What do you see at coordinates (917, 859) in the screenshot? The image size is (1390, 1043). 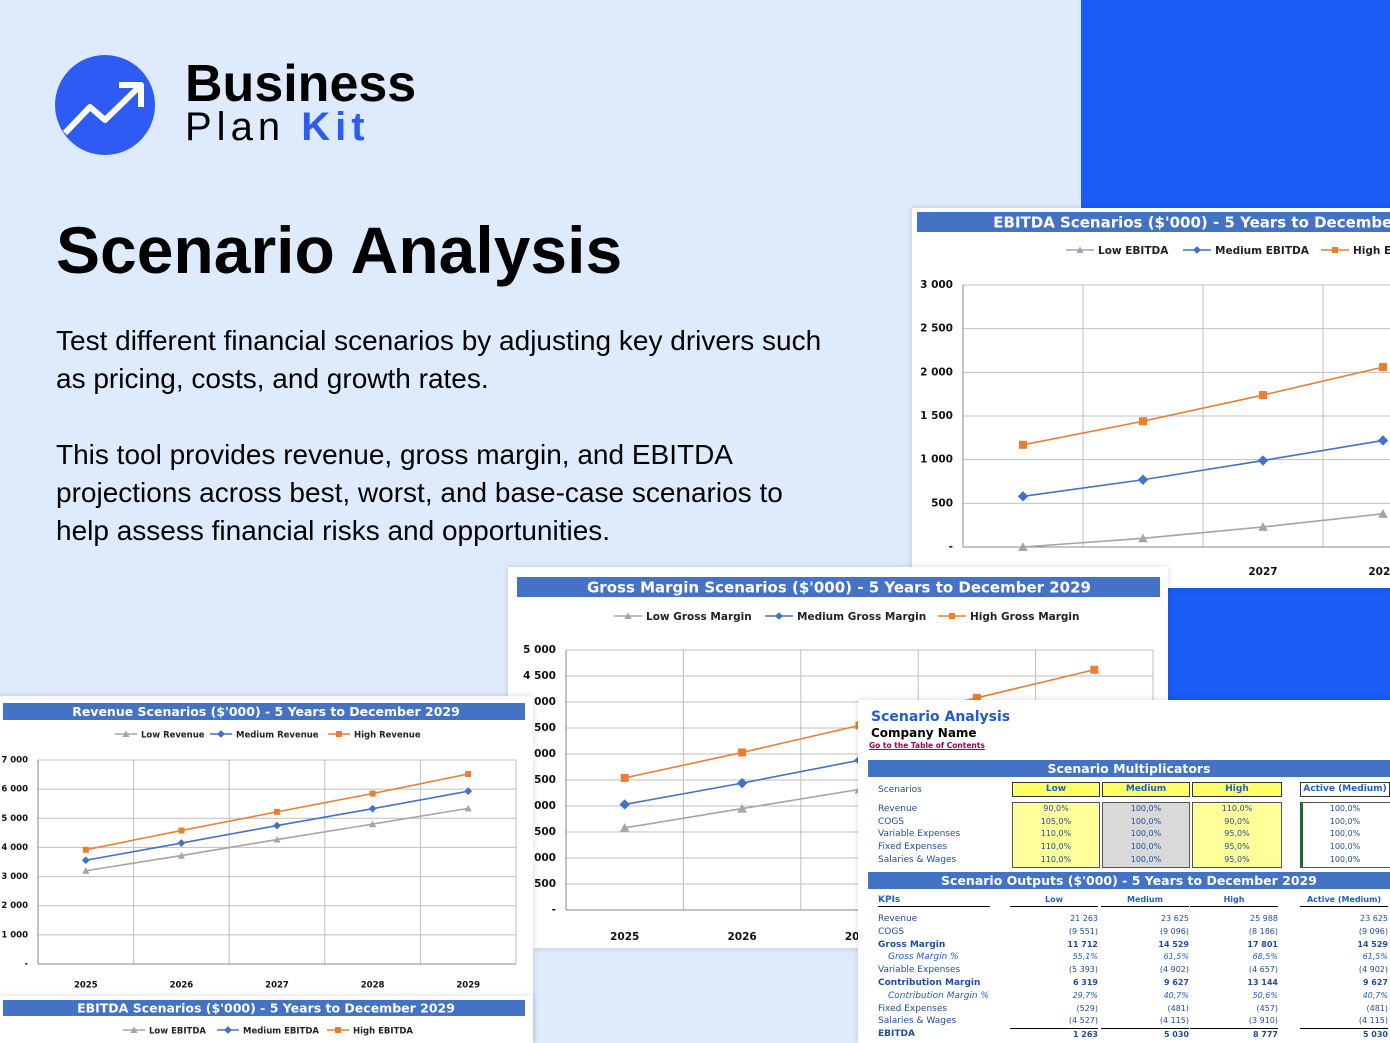 I see `row-label: Salaries & Wages` at bounding box center [917, 859].